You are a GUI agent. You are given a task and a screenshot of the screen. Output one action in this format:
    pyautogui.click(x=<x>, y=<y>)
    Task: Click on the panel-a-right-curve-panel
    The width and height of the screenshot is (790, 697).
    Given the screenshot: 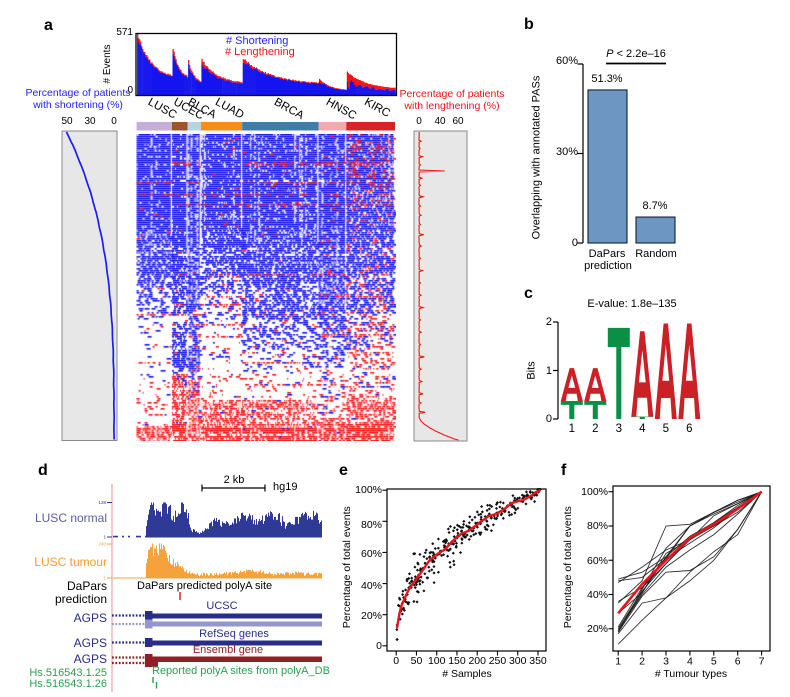 What is the action you would take?
    pyautogui.click(x=440, y=286)
    